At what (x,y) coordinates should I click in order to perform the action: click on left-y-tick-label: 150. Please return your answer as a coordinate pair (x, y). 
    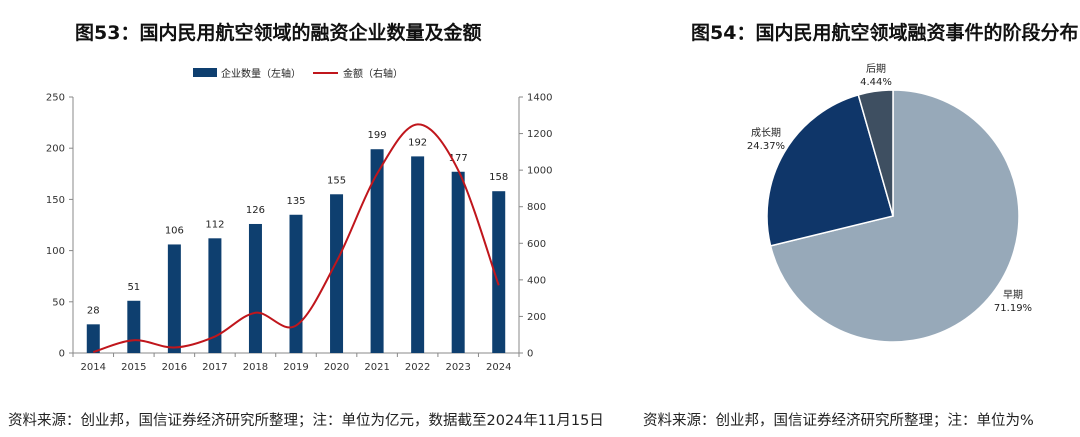
    Looking at the image, I should click on (55, 200).